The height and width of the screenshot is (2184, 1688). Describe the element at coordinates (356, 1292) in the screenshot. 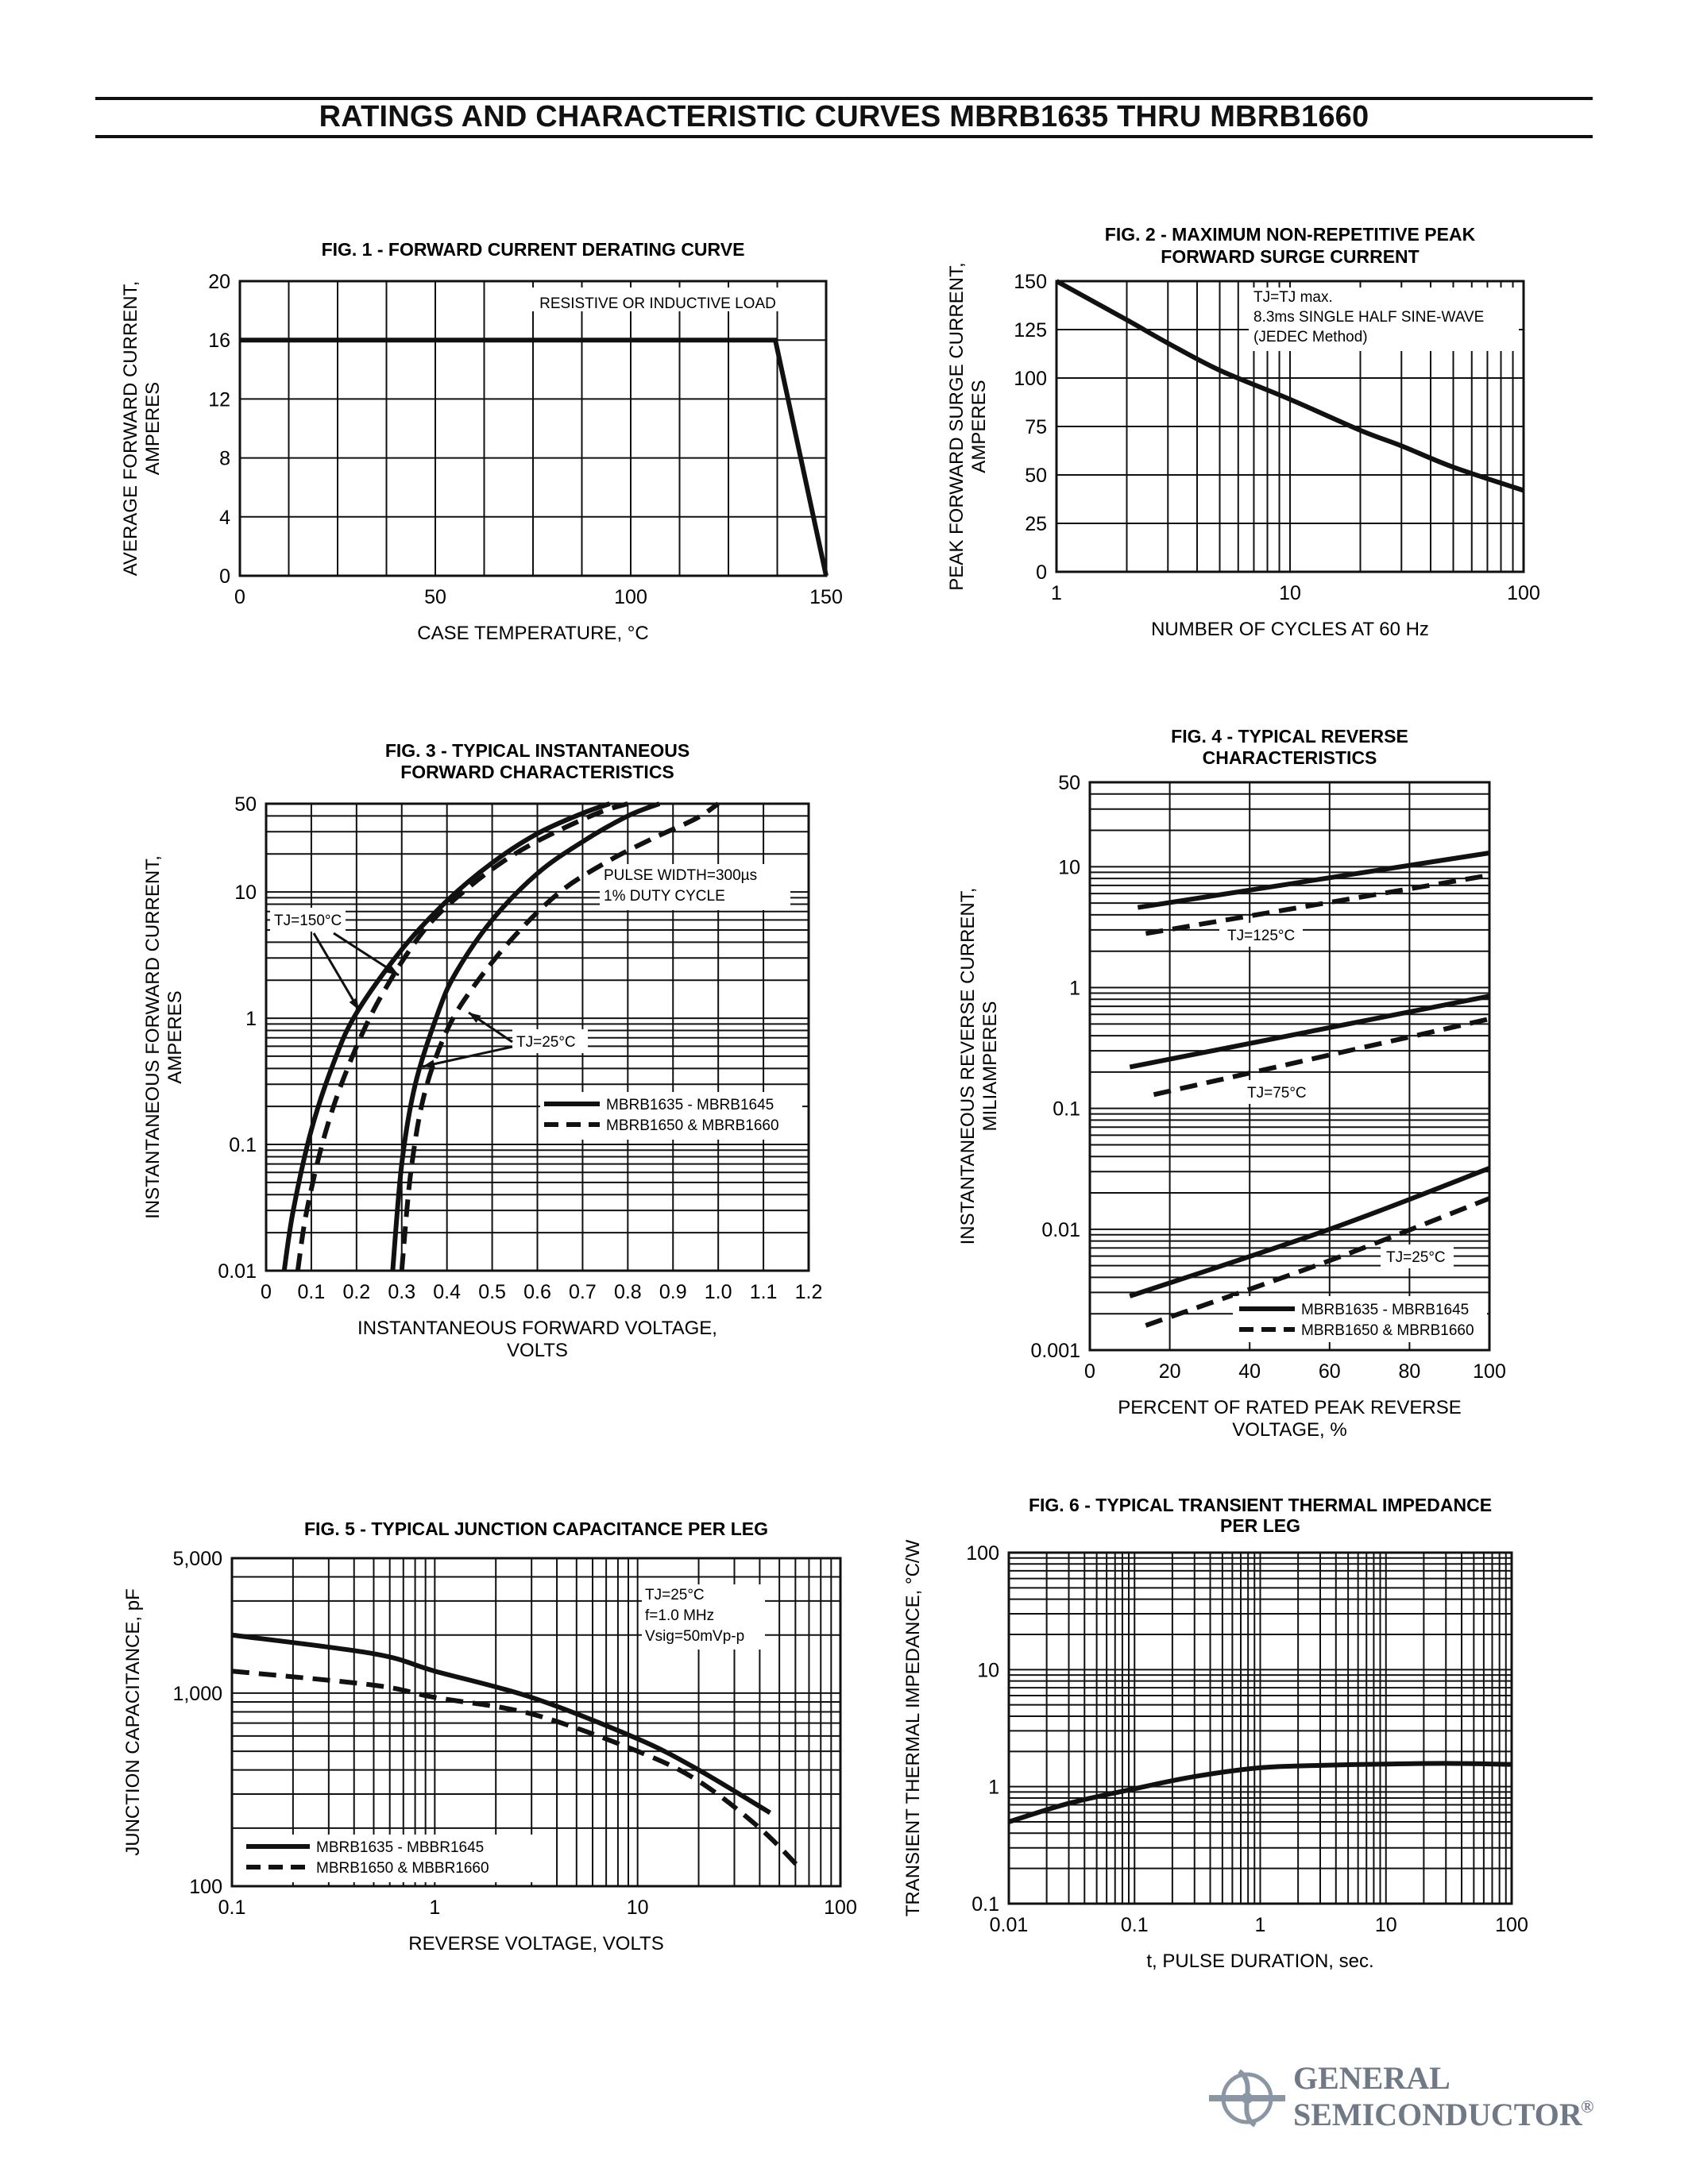

I see `x-tick-label: 0.2` at that location.